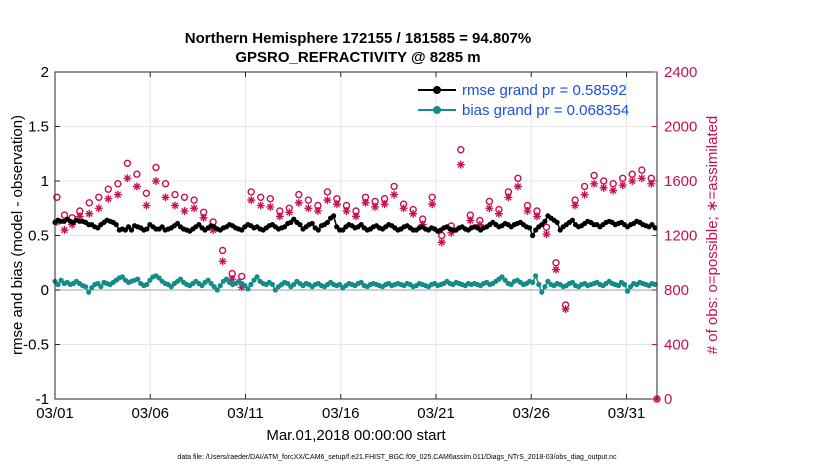 The image size is (830, 470). I want to click on left-tick-label: 1, so click(45, 181).